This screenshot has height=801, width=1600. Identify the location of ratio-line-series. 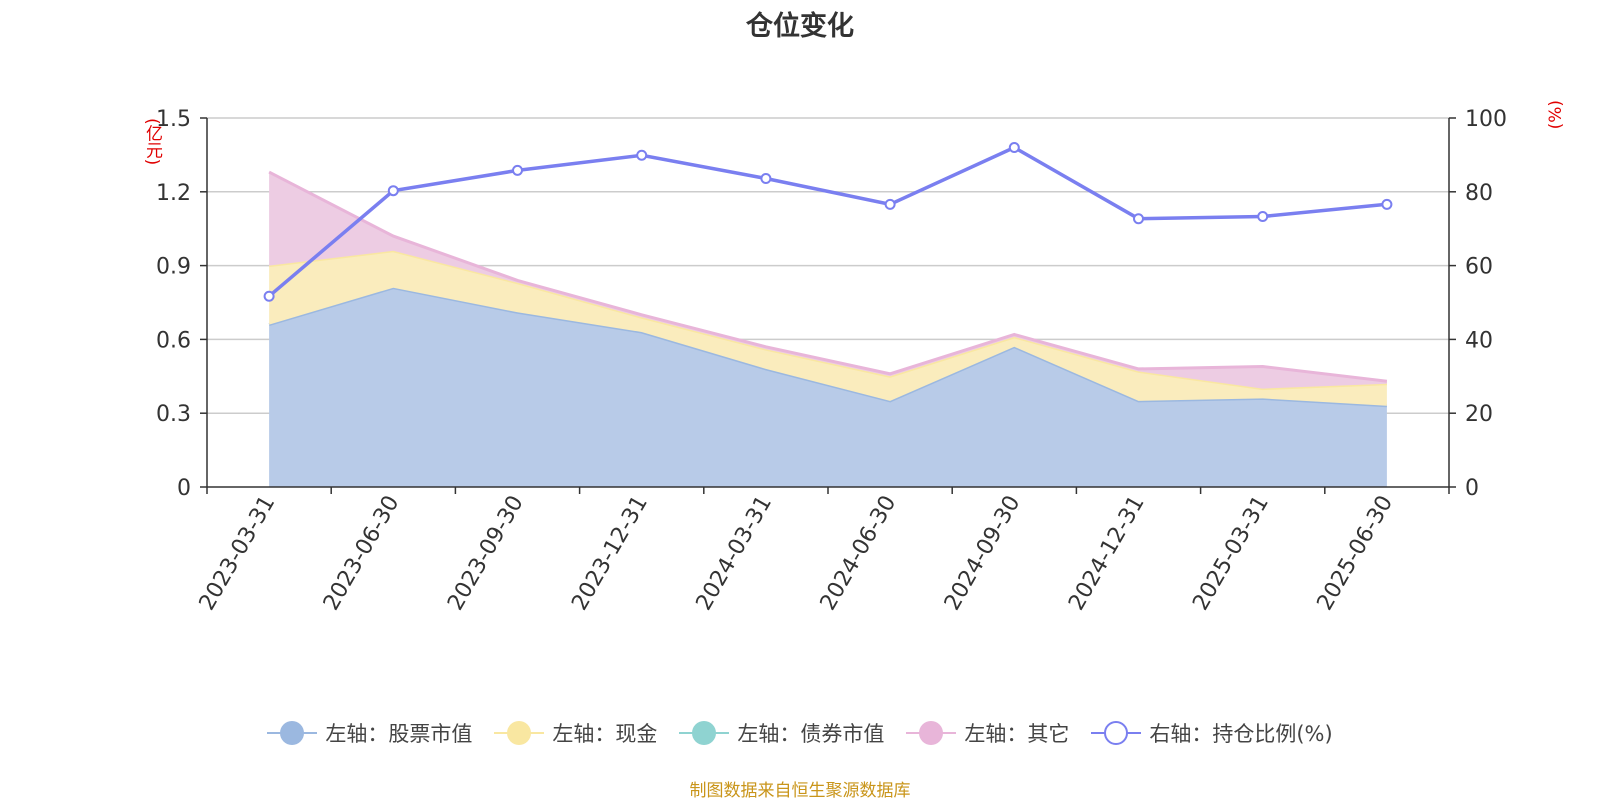
(828, 222).